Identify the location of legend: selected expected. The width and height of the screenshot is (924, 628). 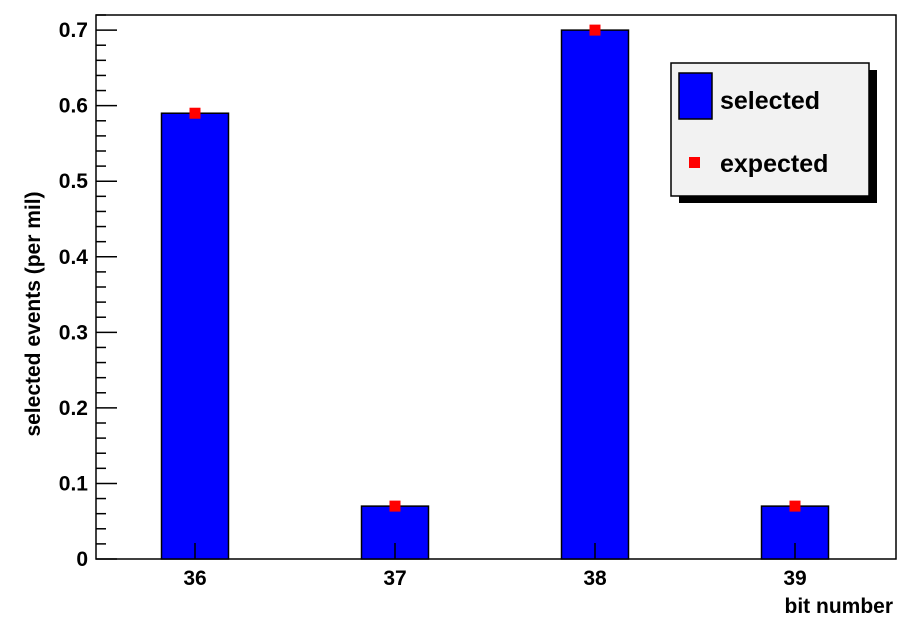
(773, 132).